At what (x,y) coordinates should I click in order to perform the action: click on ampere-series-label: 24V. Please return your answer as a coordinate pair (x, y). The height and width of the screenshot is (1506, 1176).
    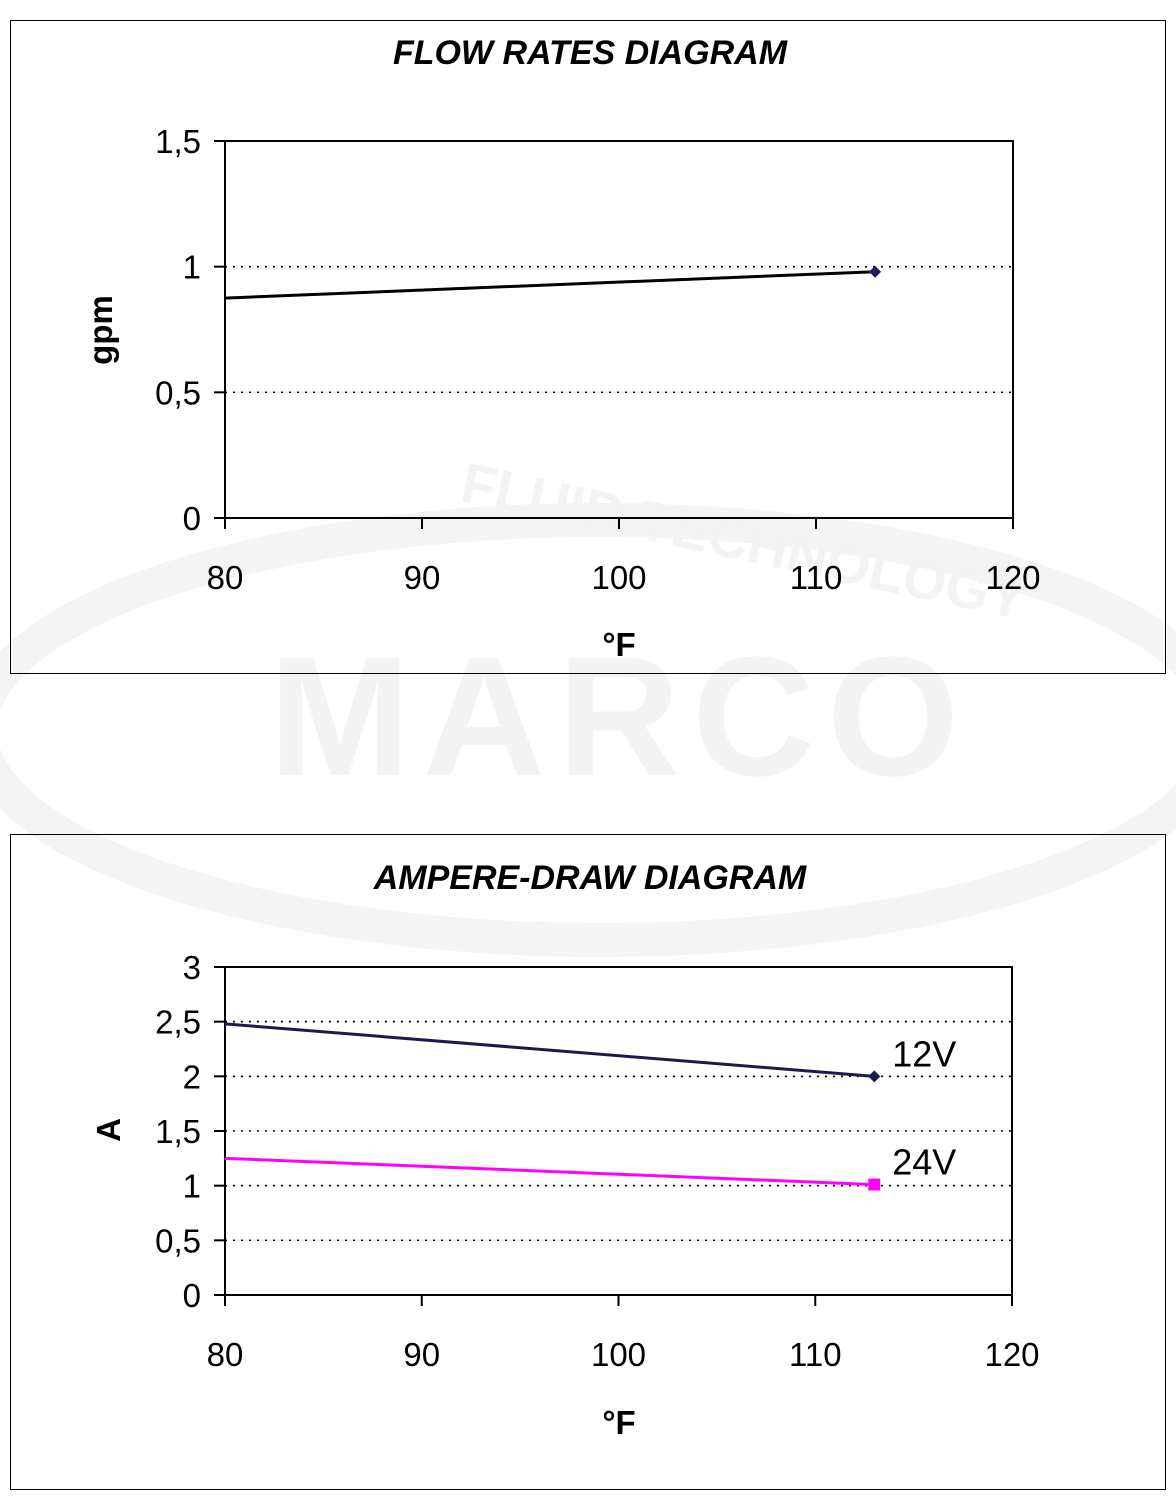
    Looking at the image, I should click on (924, 1162).